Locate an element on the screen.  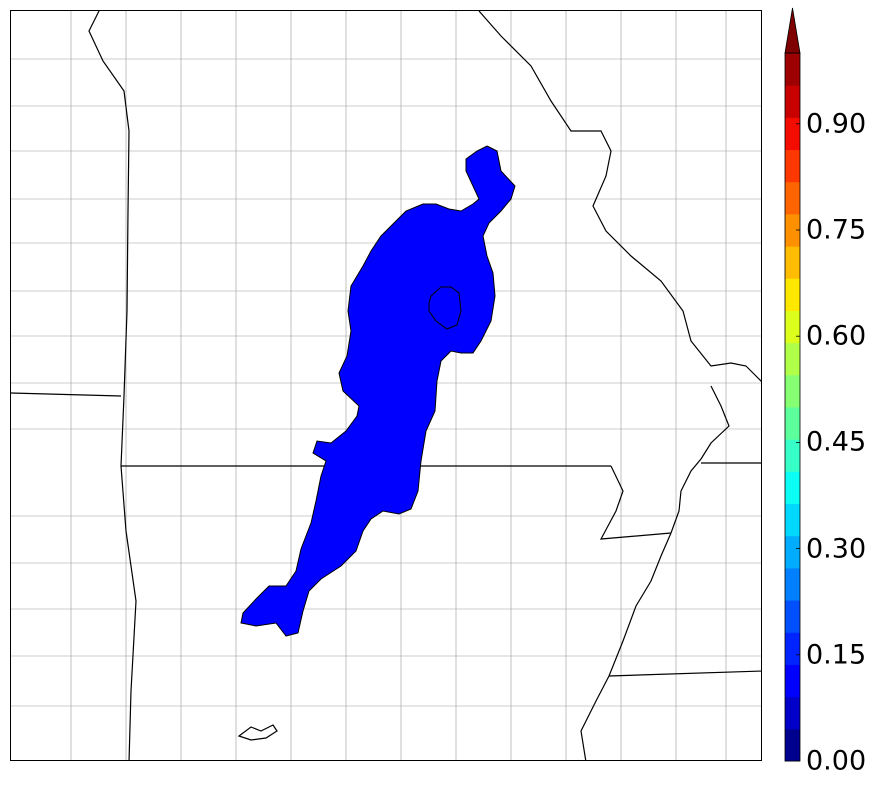
colorbar-tick-0: 0.00 is located at coordinates (836, 761).